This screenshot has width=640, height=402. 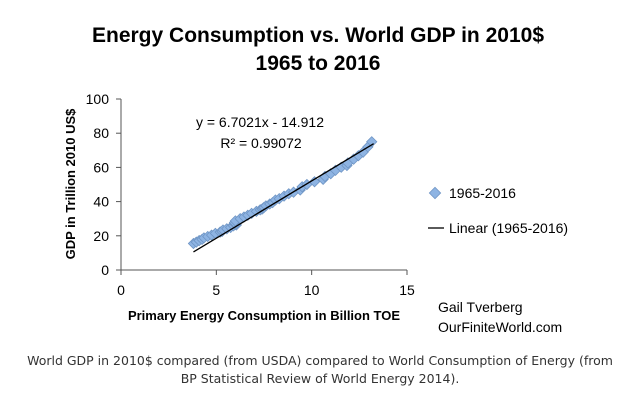 I want to click on y-tick-label: 20, so click(x=101, y=236).